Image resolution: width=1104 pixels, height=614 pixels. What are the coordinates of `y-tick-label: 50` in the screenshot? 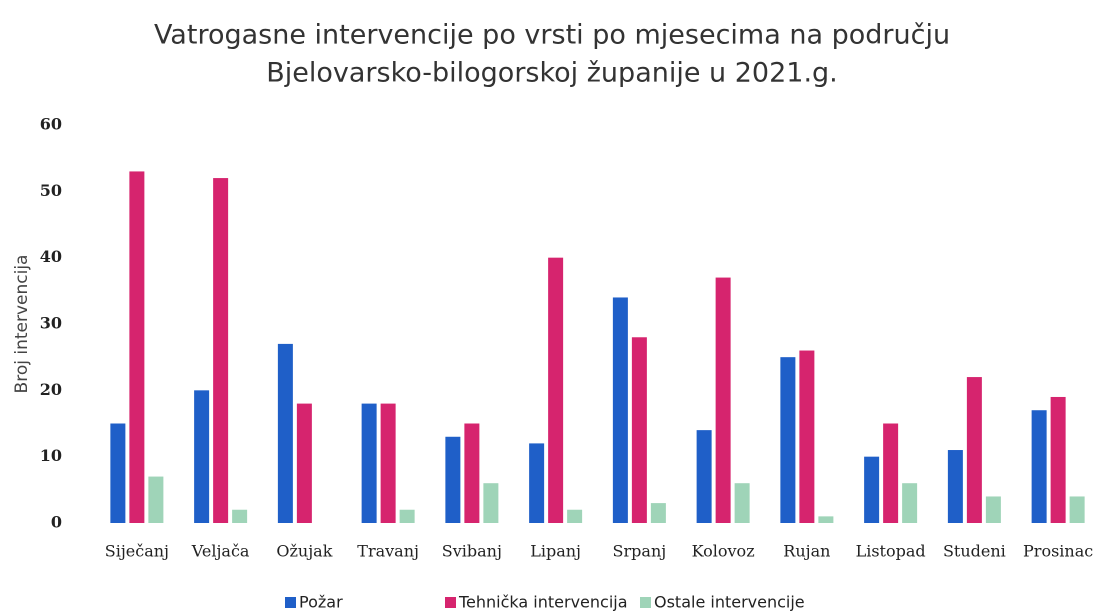 It's located at (51, 190).